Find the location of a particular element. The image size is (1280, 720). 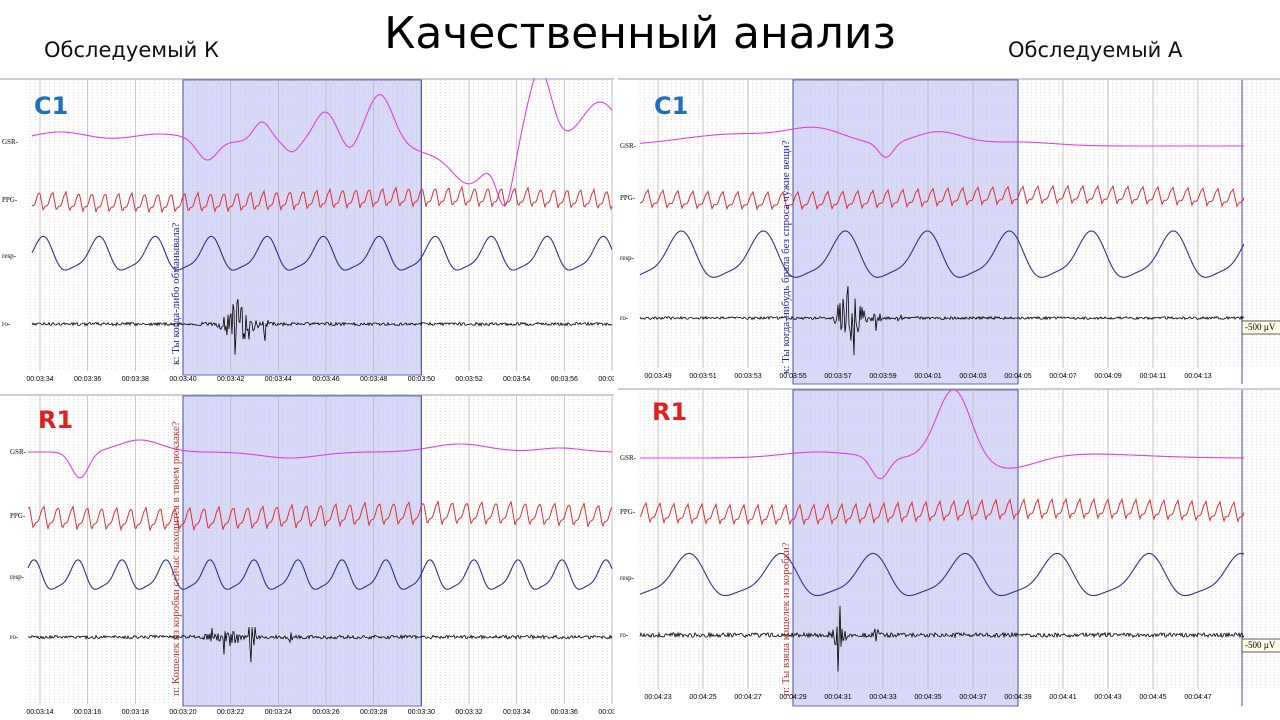

x-tick-label: 00:04:09 is located at coordinates (1107, 376).